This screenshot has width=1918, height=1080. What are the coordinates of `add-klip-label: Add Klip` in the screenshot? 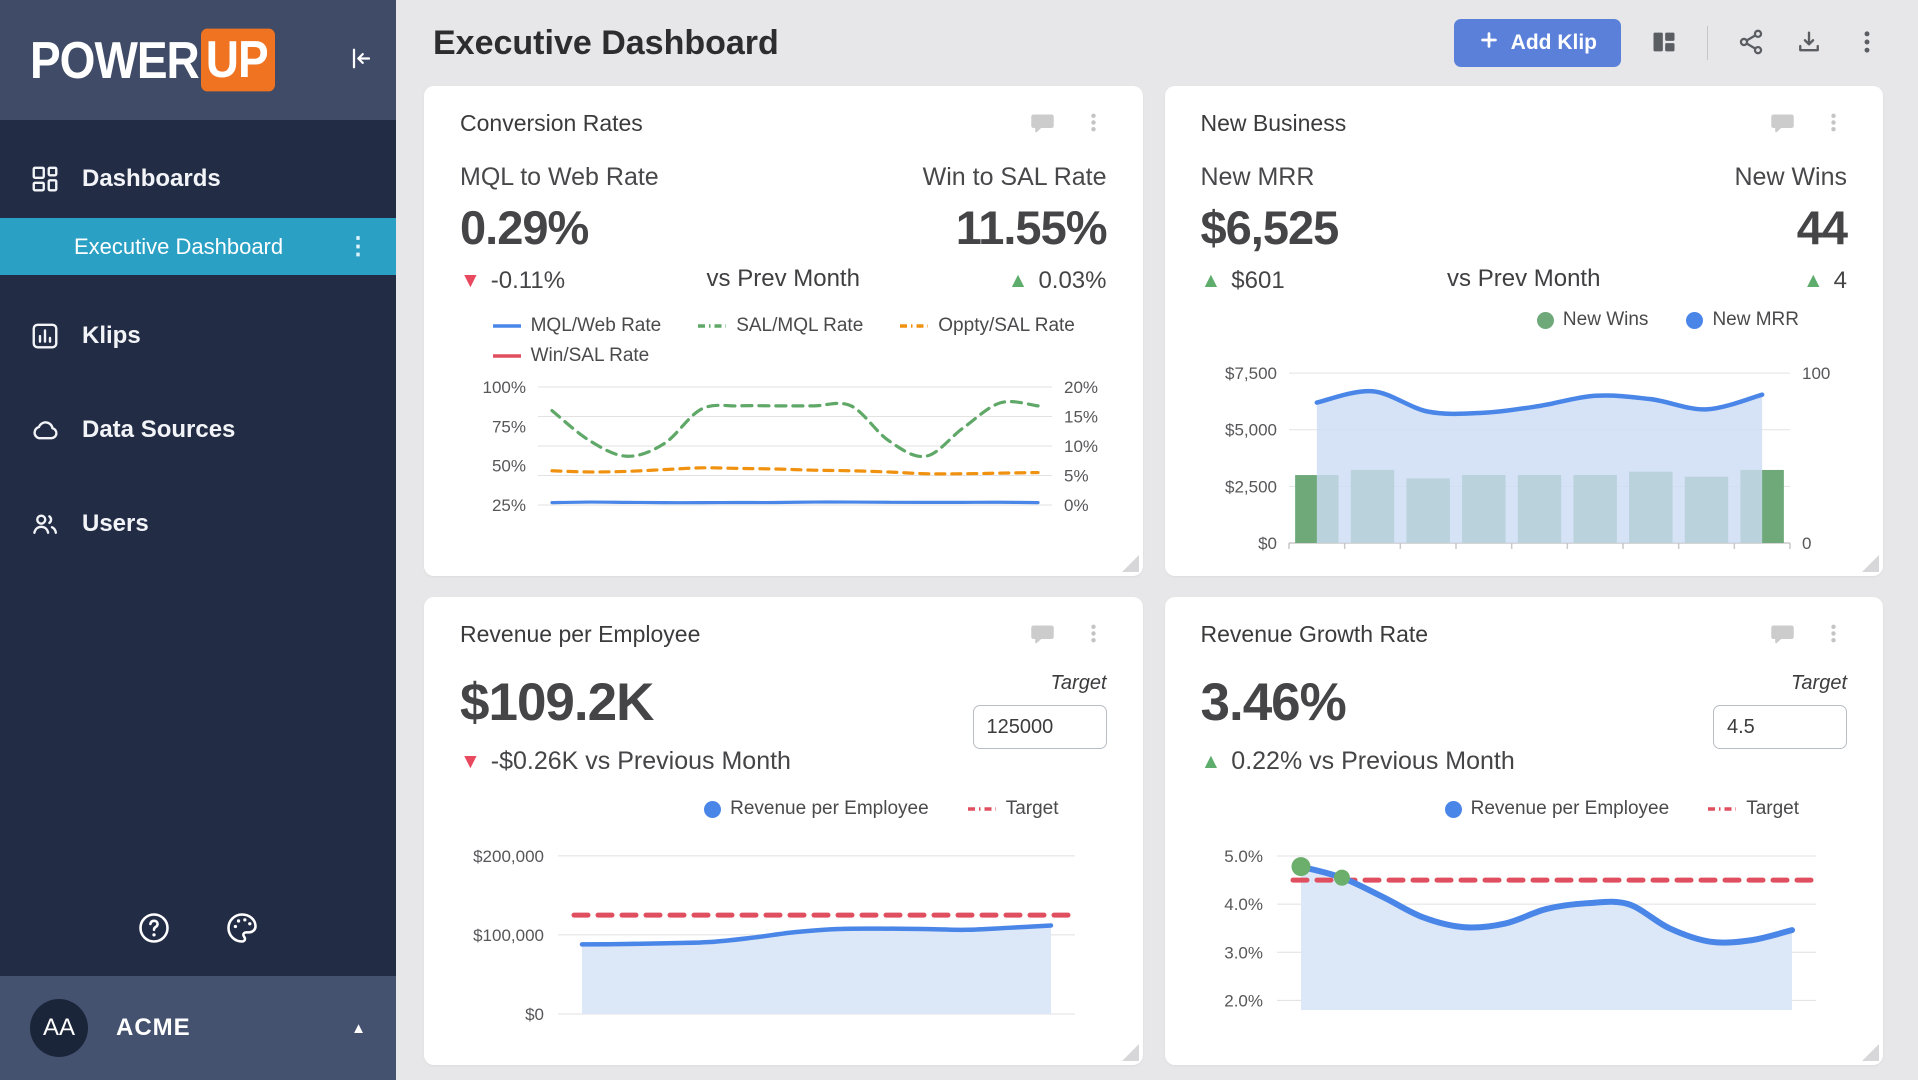 It's located at (1553, 42).